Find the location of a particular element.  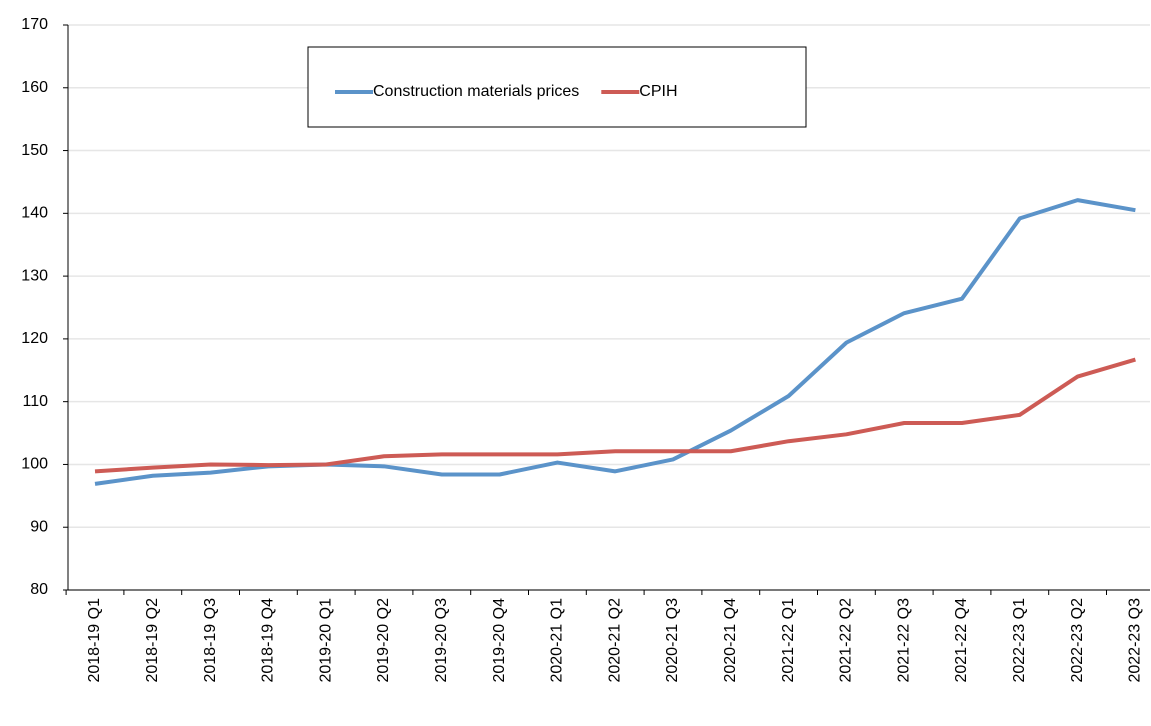

y-tick-label: 170 is located at coordinates (34, 24).